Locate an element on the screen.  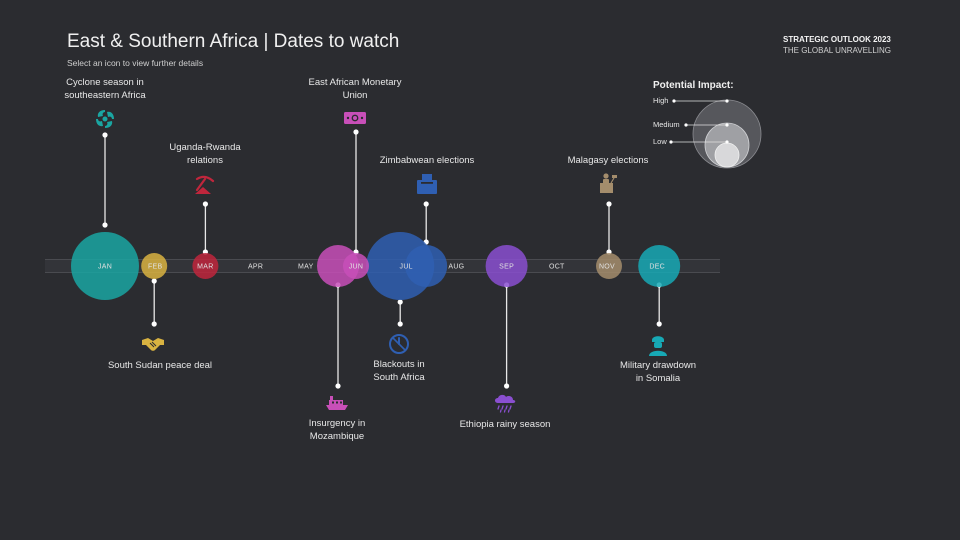
connector-dot-mozambique-icon is located at coordinates (338, 386).